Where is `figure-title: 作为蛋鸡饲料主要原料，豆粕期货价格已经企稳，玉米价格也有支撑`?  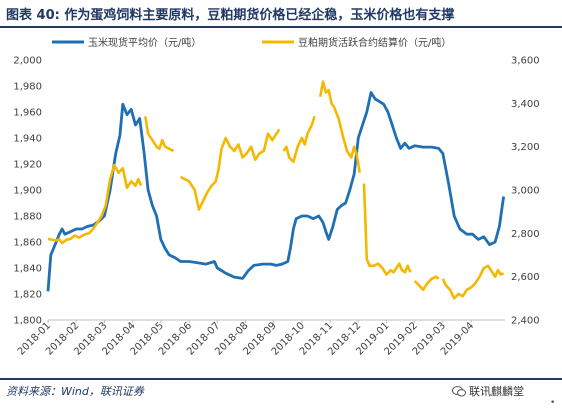
figure-title: 作为蛋鸡饲料主要原料，豆粕期货价格已经企稳，玉米价格也有支撑 is located at coordinates (259, 15).